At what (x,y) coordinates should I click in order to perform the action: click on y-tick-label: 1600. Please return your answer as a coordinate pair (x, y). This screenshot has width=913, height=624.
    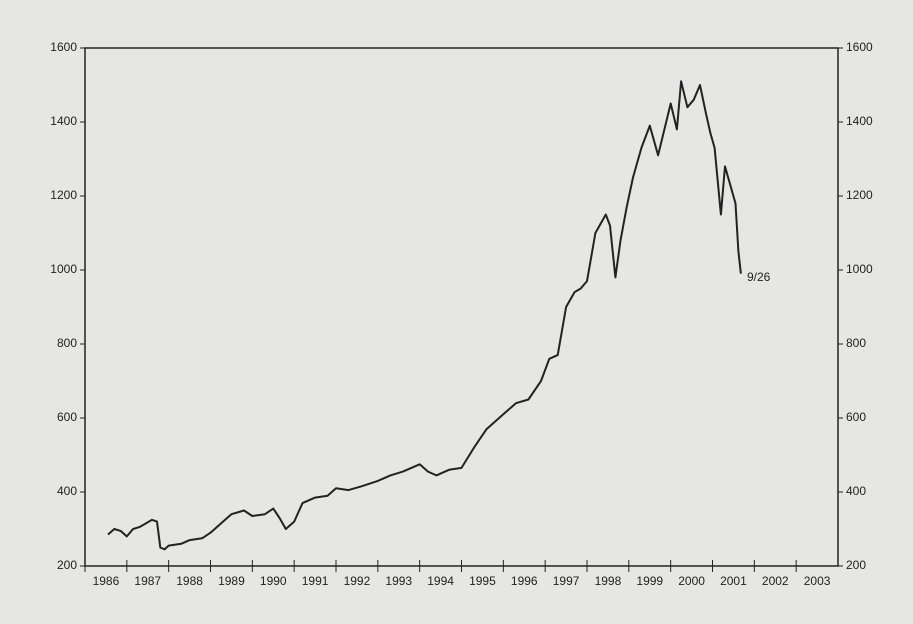
    Looking at the image, I should click on (63, 47).